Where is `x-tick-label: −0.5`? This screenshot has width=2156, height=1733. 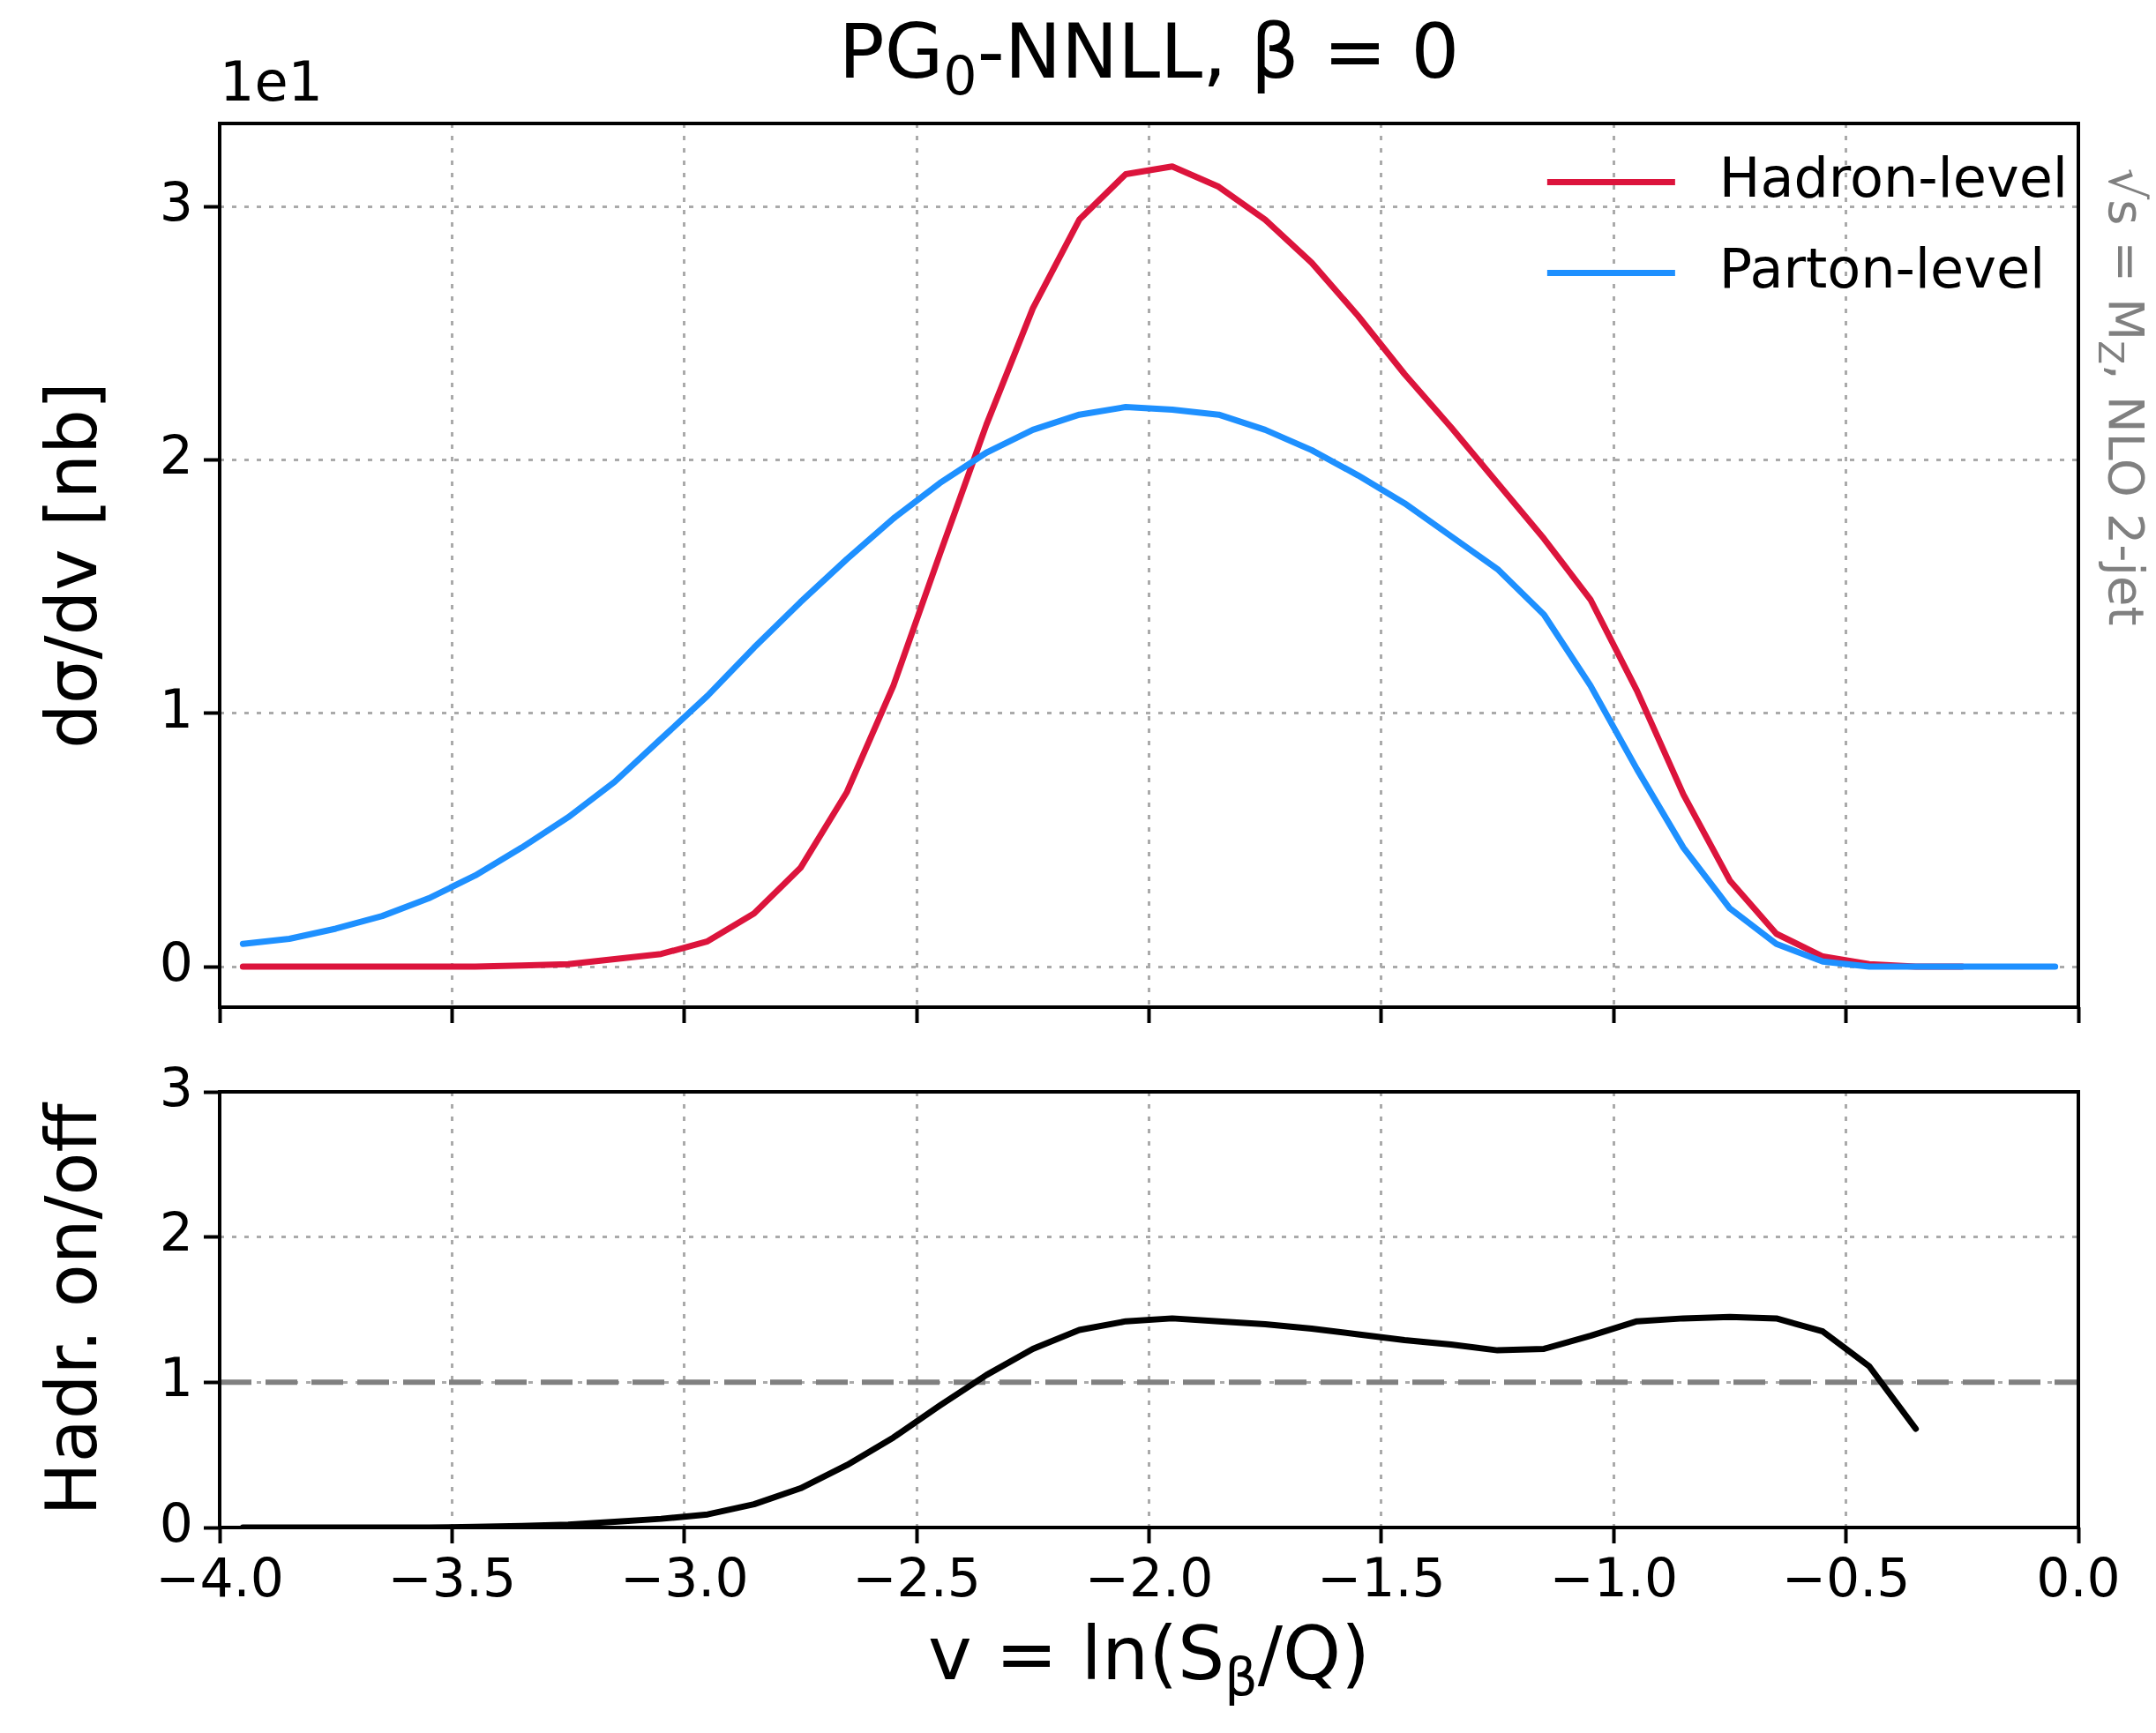
x-tick-label: −0.5 is located at coordinates (1846, 1577).